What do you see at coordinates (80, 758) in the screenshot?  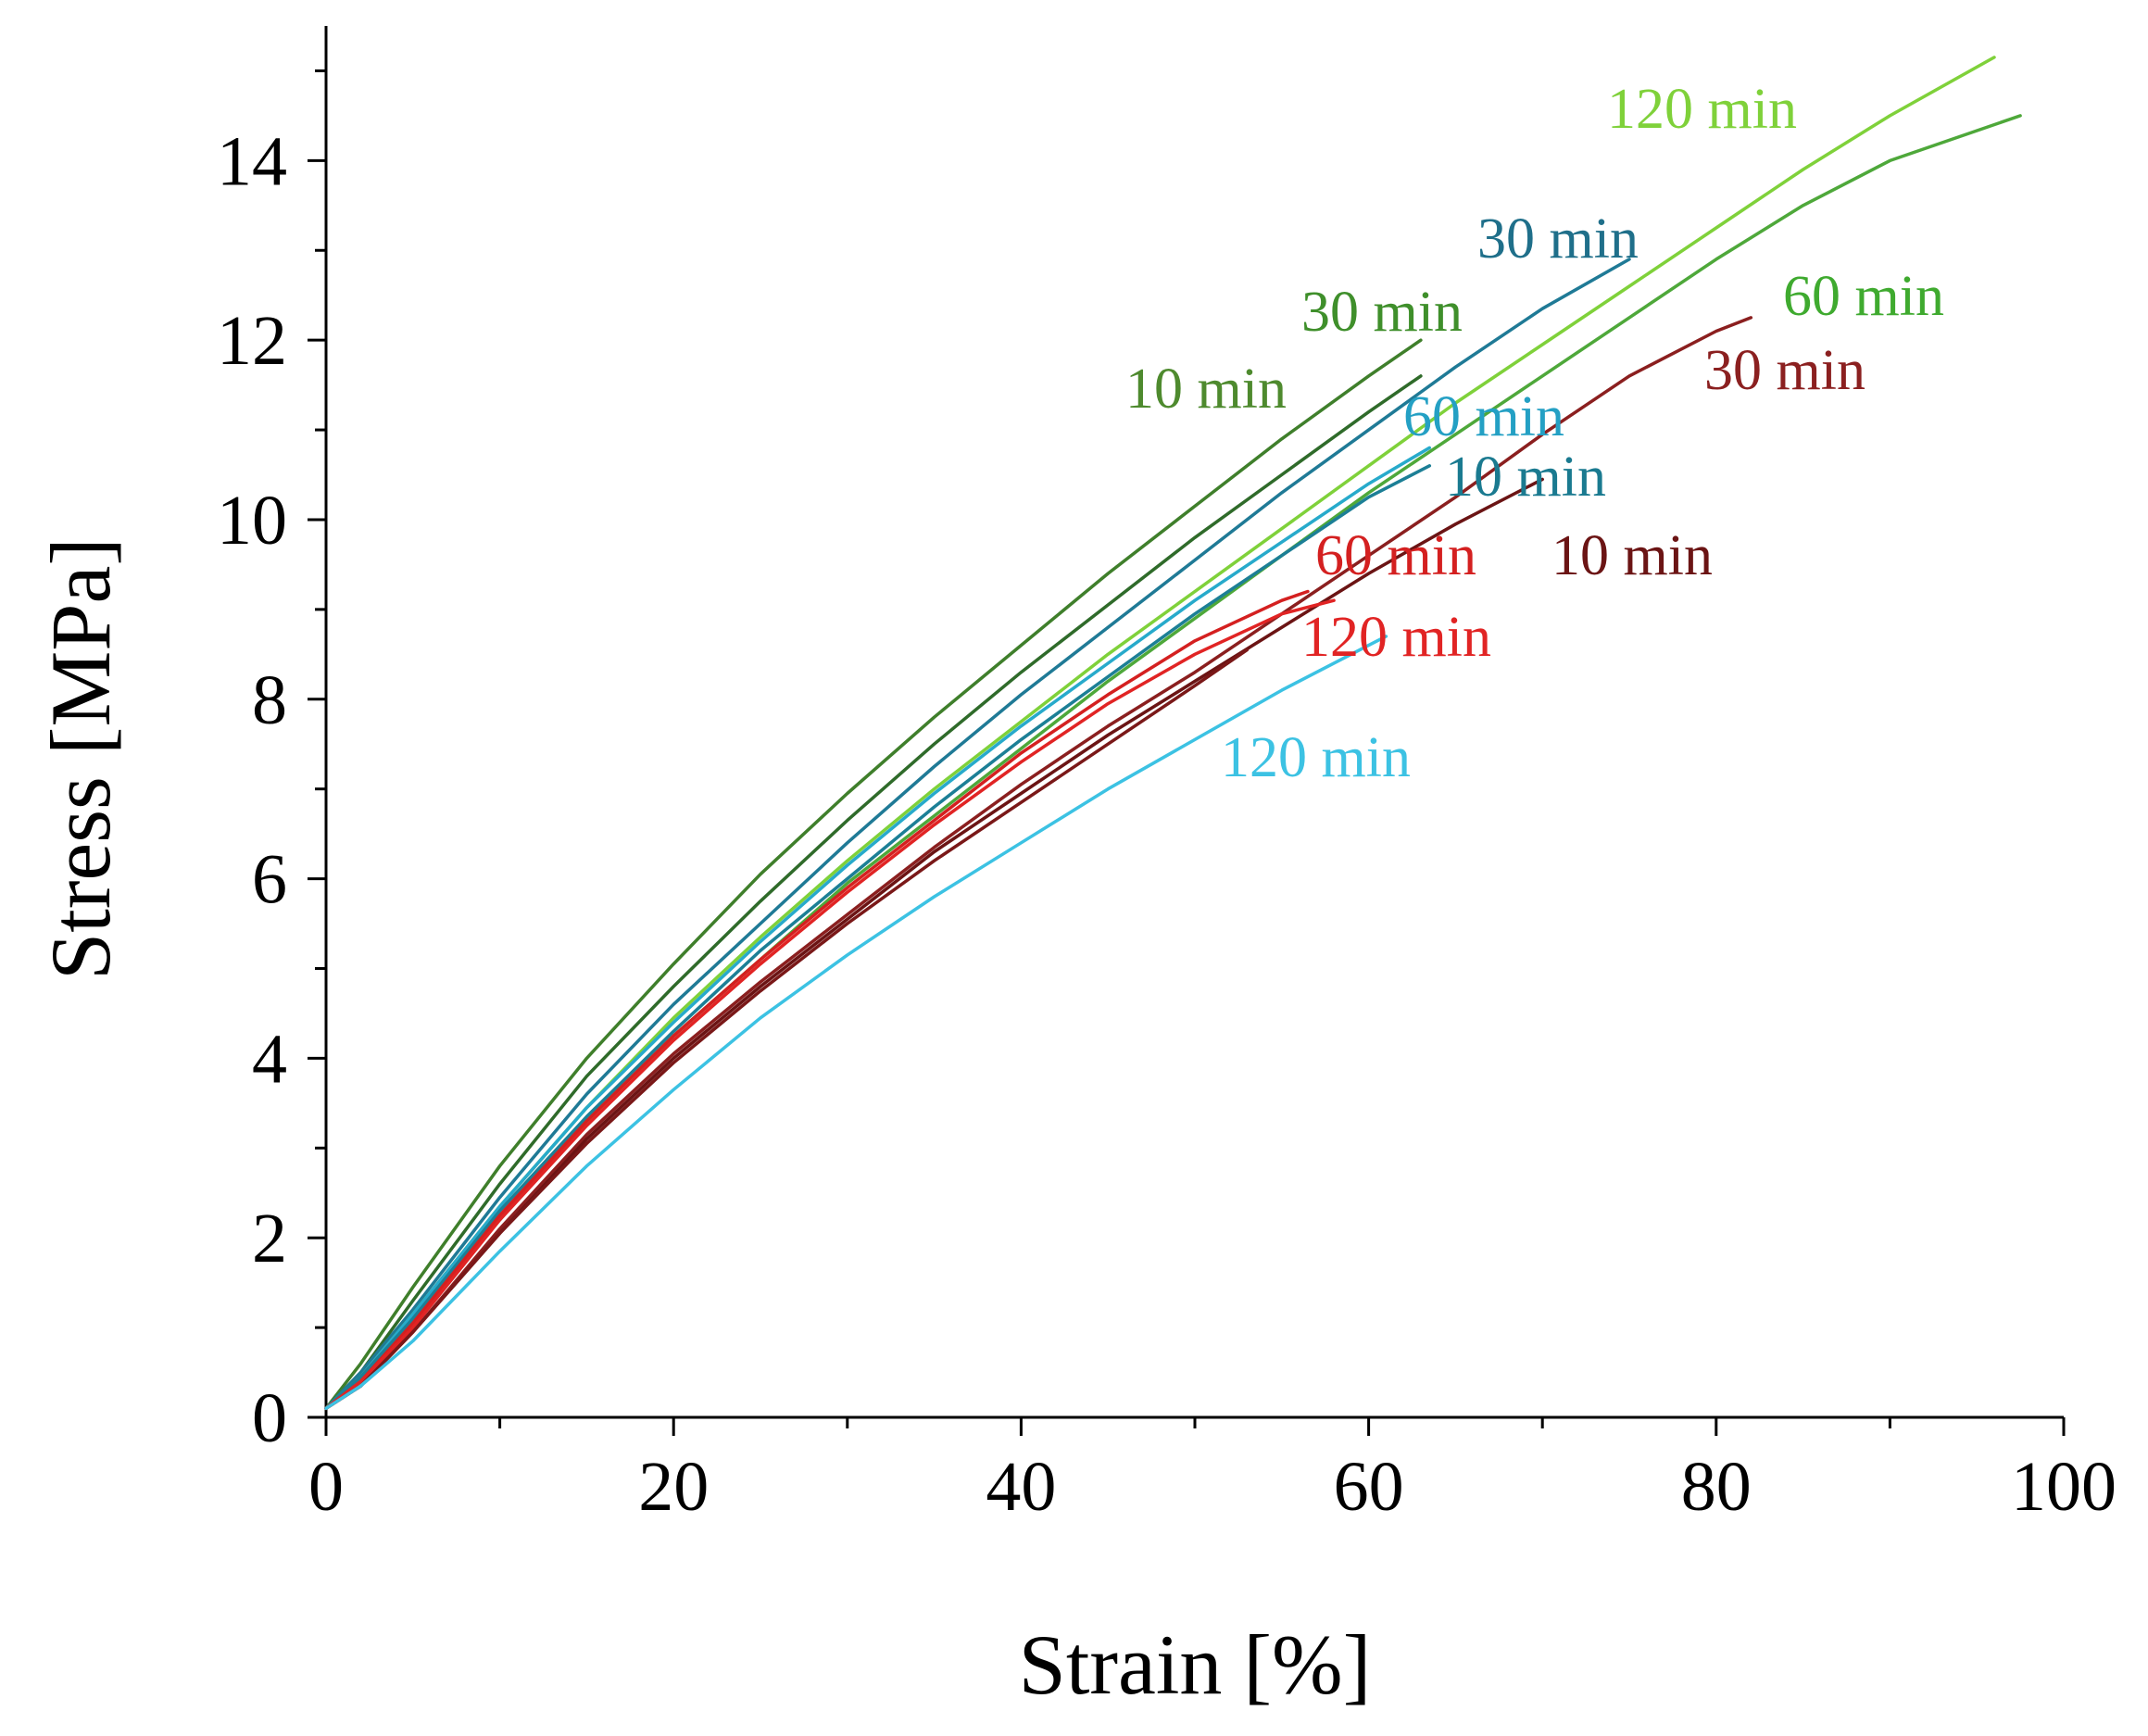 I see `y-axis-title: Stress [MPa]` at bounding box center [80, 758].